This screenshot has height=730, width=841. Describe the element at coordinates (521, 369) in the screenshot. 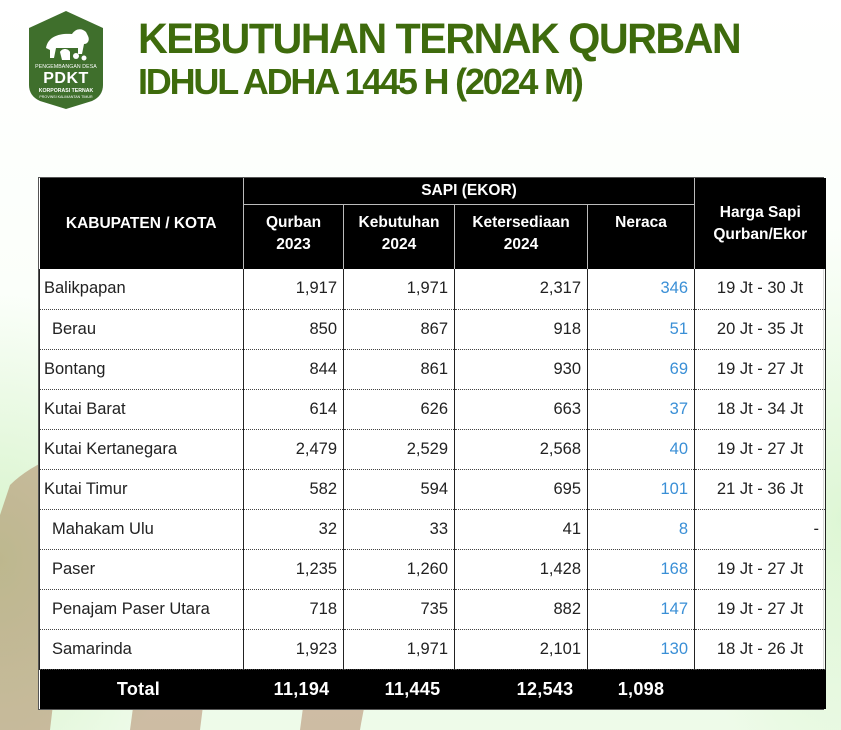

I see `cell-ketersediaan-2024: 930` at that location.